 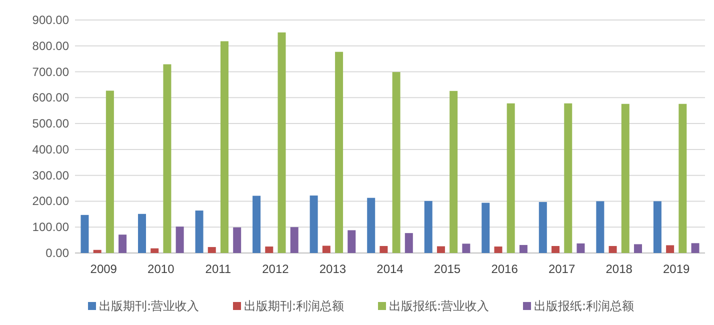 What do you see at coordinates (676, 269) in the screenshot?
I see `x-tick-label: 2019` at bounding box center [676, 269].